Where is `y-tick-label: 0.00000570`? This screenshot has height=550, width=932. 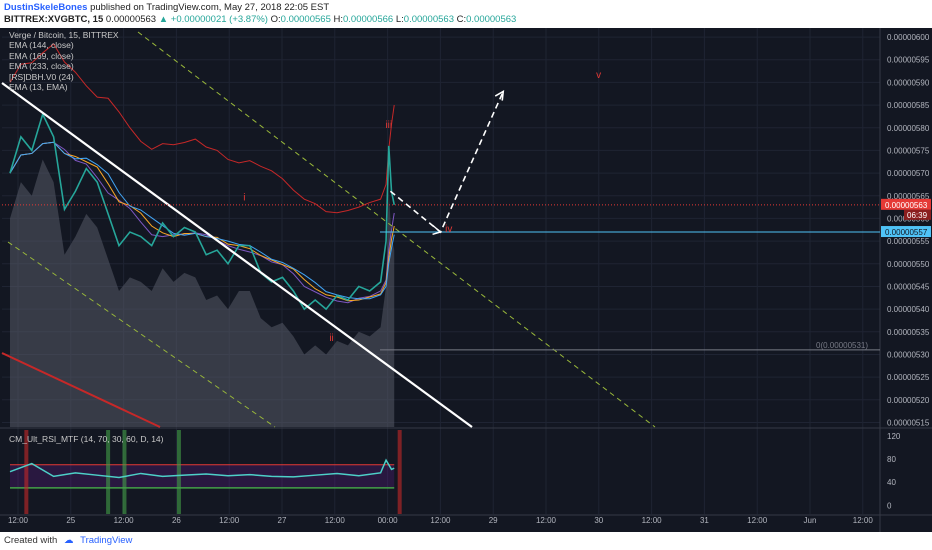 y-tick-label: 0.00000570 is located at coordinates (908, 173).